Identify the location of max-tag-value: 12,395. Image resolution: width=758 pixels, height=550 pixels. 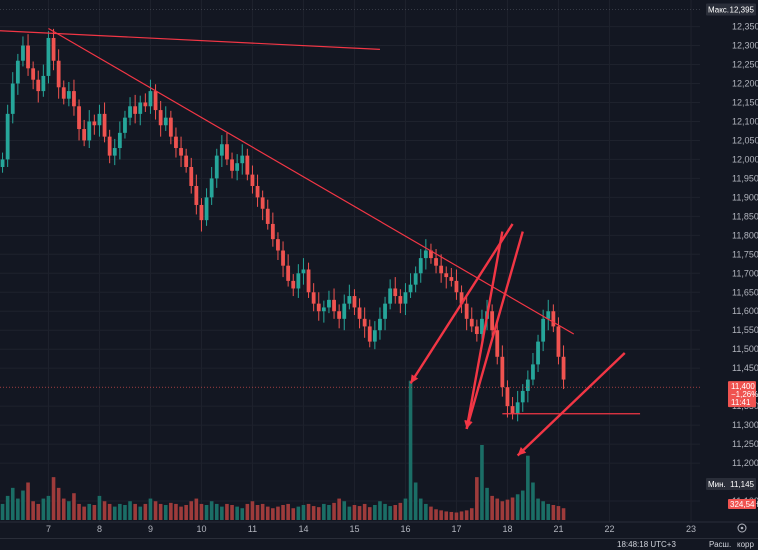
(742, 9).